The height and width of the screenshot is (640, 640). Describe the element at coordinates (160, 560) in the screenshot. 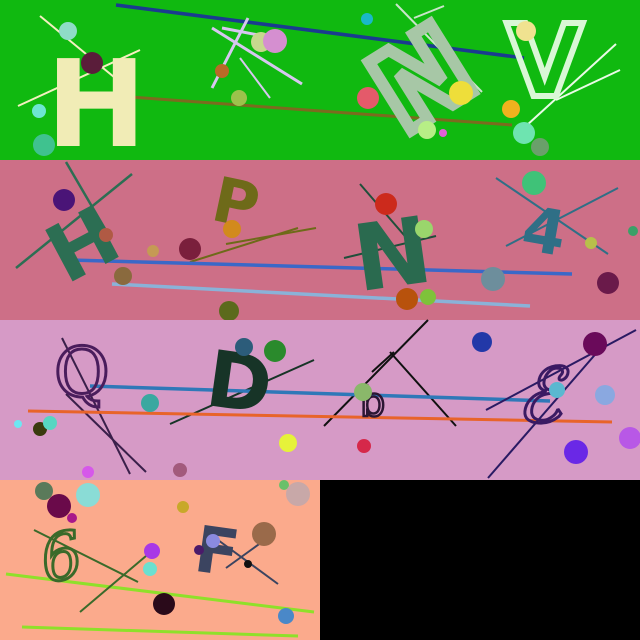

I see `panel-peach: 6 F` at that location.